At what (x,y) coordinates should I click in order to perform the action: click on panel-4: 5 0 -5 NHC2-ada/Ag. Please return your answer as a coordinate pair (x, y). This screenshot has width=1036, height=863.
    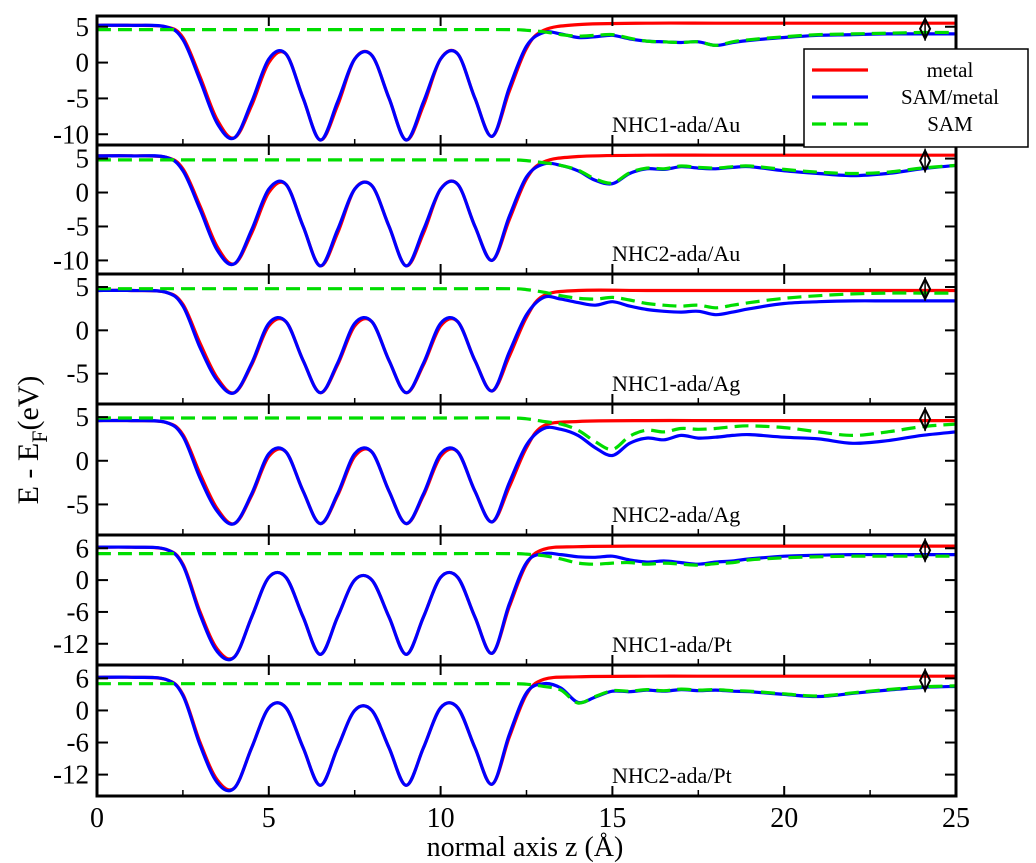
    Looking at the image, I should click on (512, 469).